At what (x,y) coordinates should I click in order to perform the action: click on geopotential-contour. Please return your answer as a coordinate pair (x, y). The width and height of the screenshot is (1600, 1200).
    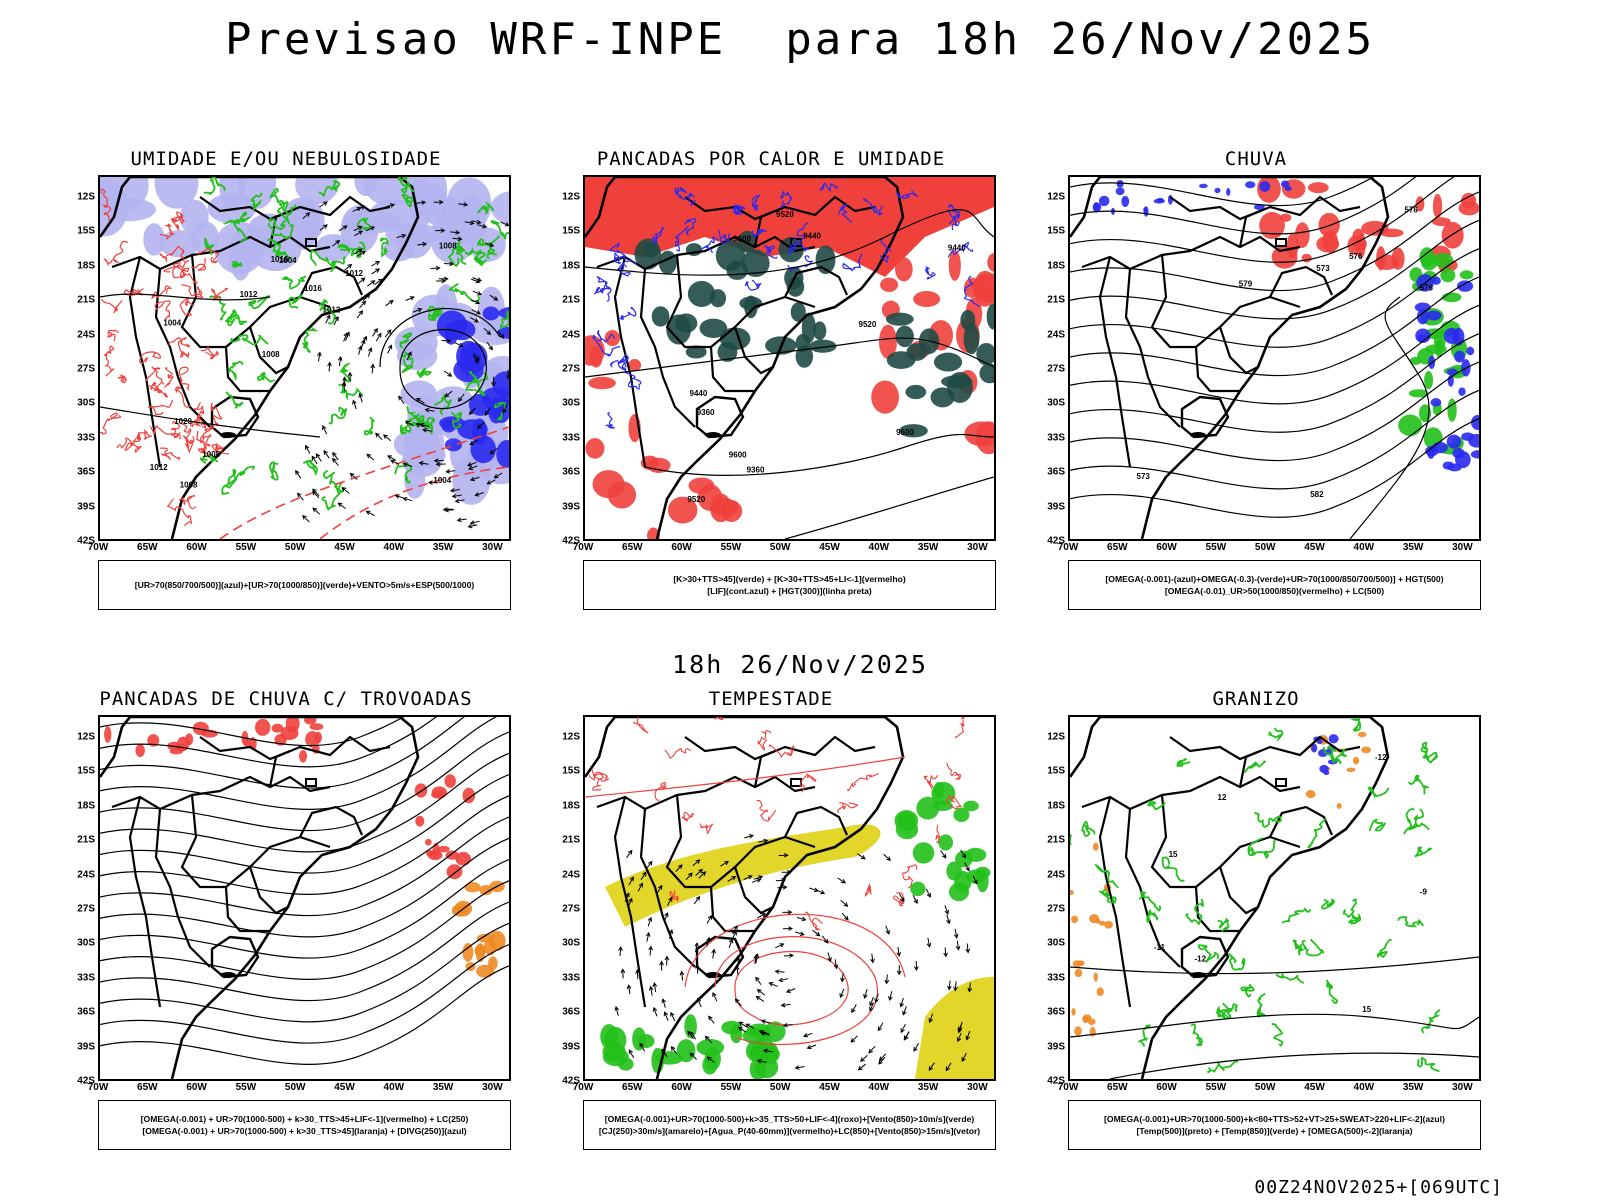
    Looking at the image, I should click on (1274, 439).